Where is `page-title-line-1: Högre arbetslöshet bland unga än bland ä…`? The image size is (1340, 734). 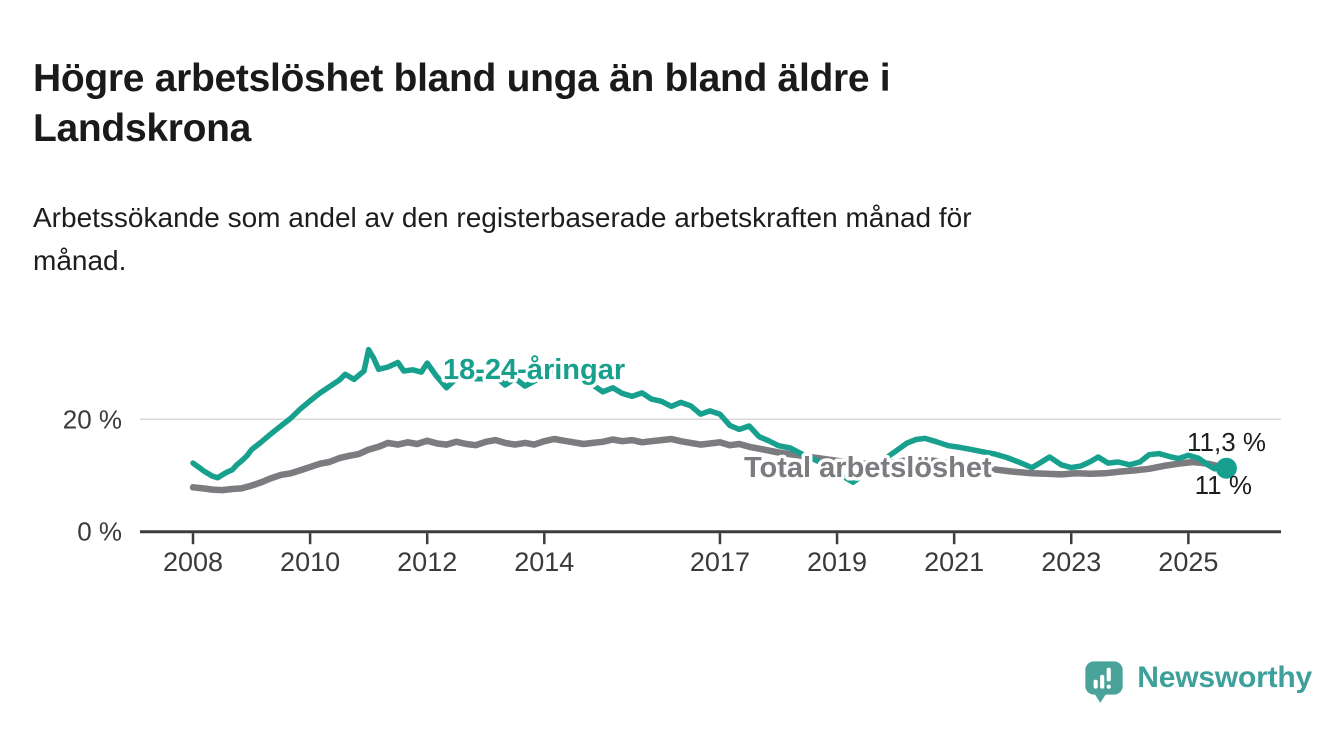 page-title-line-1: Högre arbetslöshet bland unga än bland ä… is located at coordinates (462, 79).